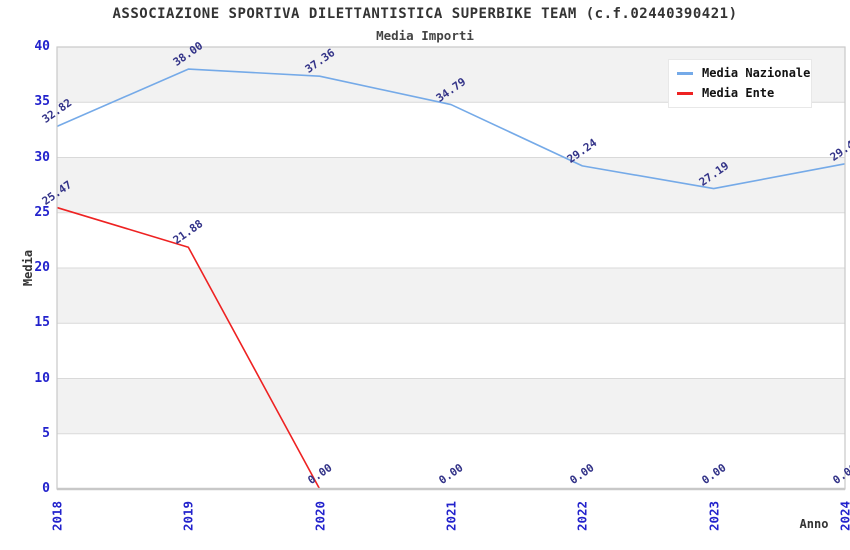 This screenshot has height=550, width=850. Describe the element at coordinates (28, 268) in the screenshot. I see `y-axis-title: Media` at that location.